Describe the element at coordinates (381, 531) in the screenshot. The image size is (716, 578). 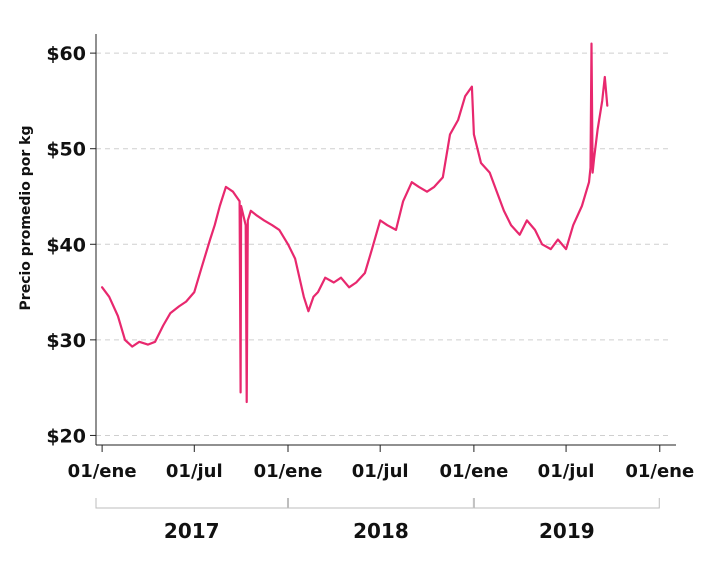
I see `year-label: 2018` at that location.